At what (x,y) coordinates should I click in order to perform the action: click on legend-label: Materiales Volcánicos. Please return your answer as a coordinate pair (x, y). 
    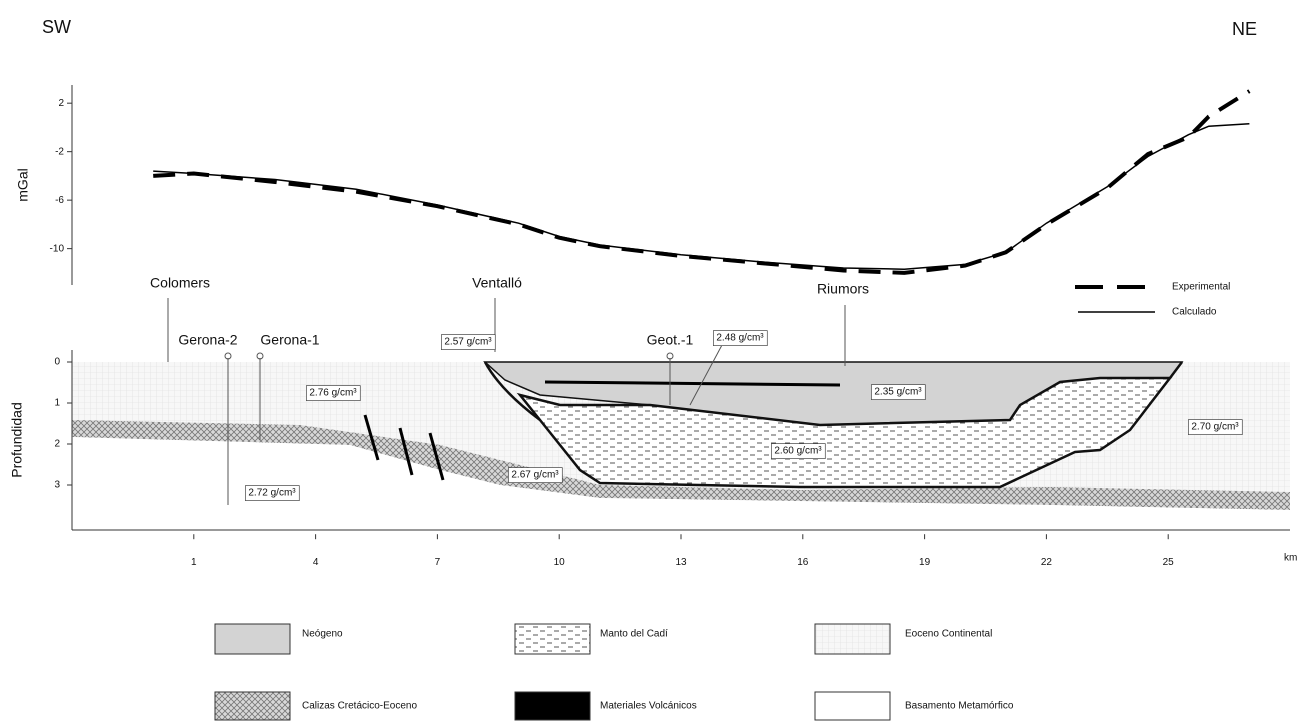
    Looking at the image, I should click on (648, 706).